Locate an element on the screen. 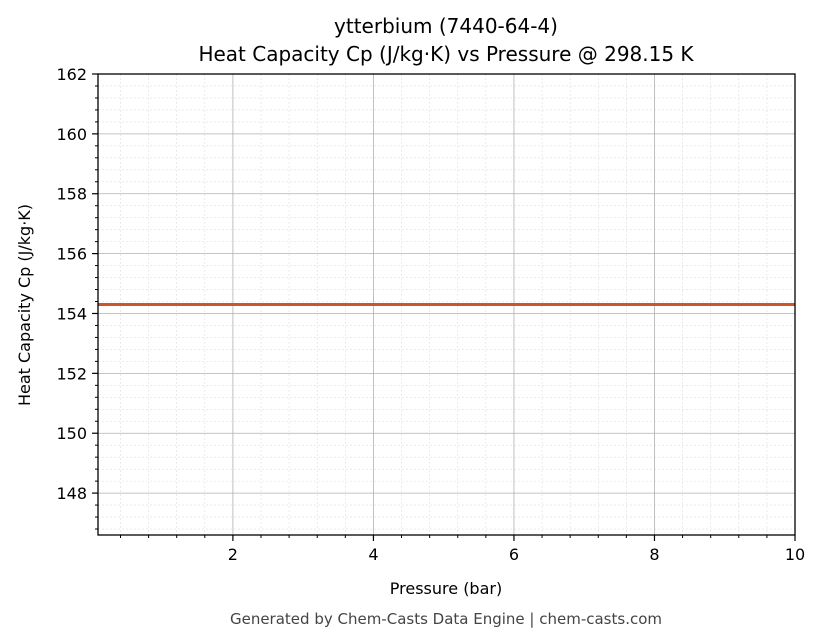 This screenshot has width=823, height=644. x-axis-ticks: 2 4 6 8 10 is located at coordinates (462, 549).